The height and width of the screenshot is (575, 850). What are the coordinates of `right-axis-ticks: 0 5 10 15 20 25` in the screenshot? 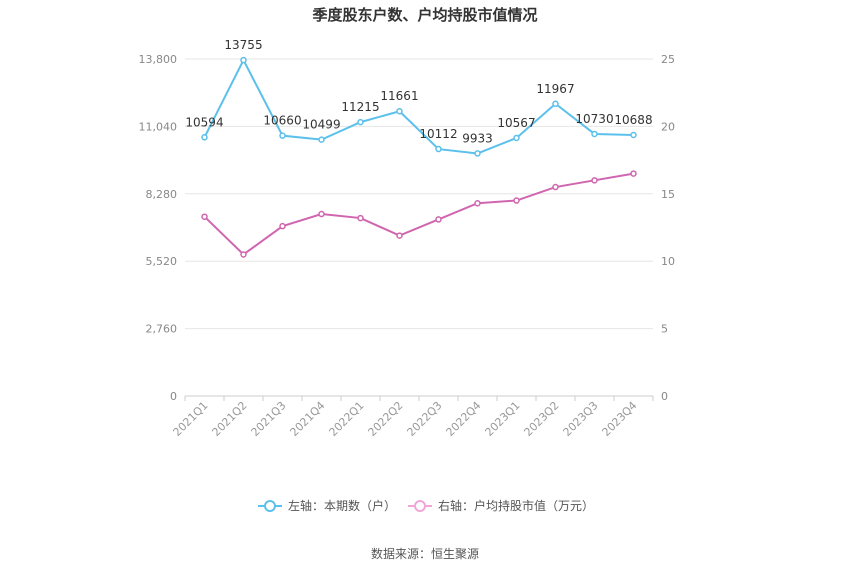 It's located at (668, 228).